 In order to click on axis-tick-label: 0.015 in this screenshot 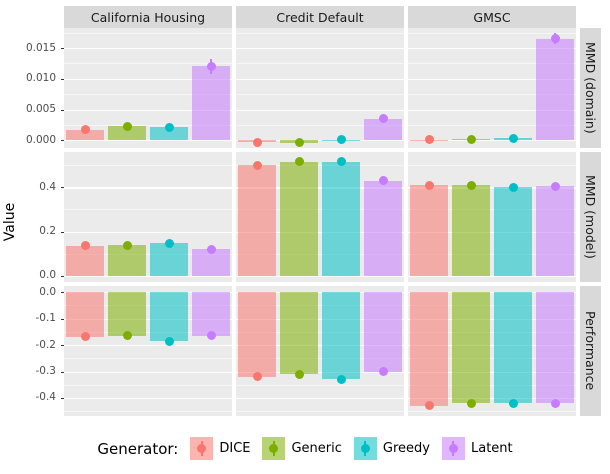, I will do `click(40, 47)`.